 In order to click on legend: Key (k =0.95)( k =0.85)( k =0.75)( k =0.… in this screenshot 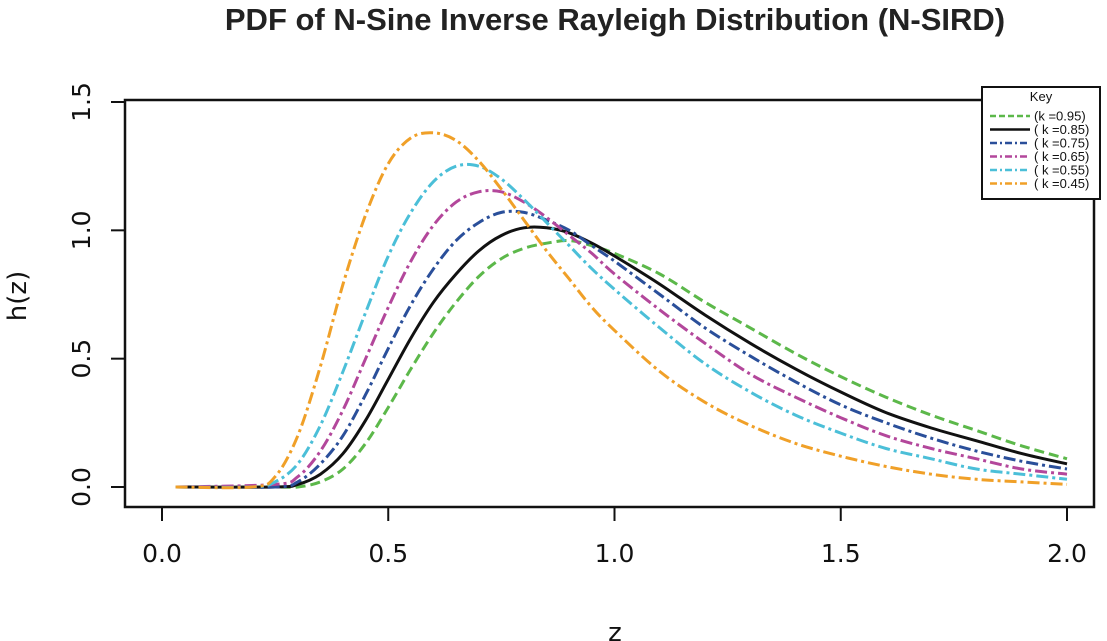, I will do `click(1041, 143)`.